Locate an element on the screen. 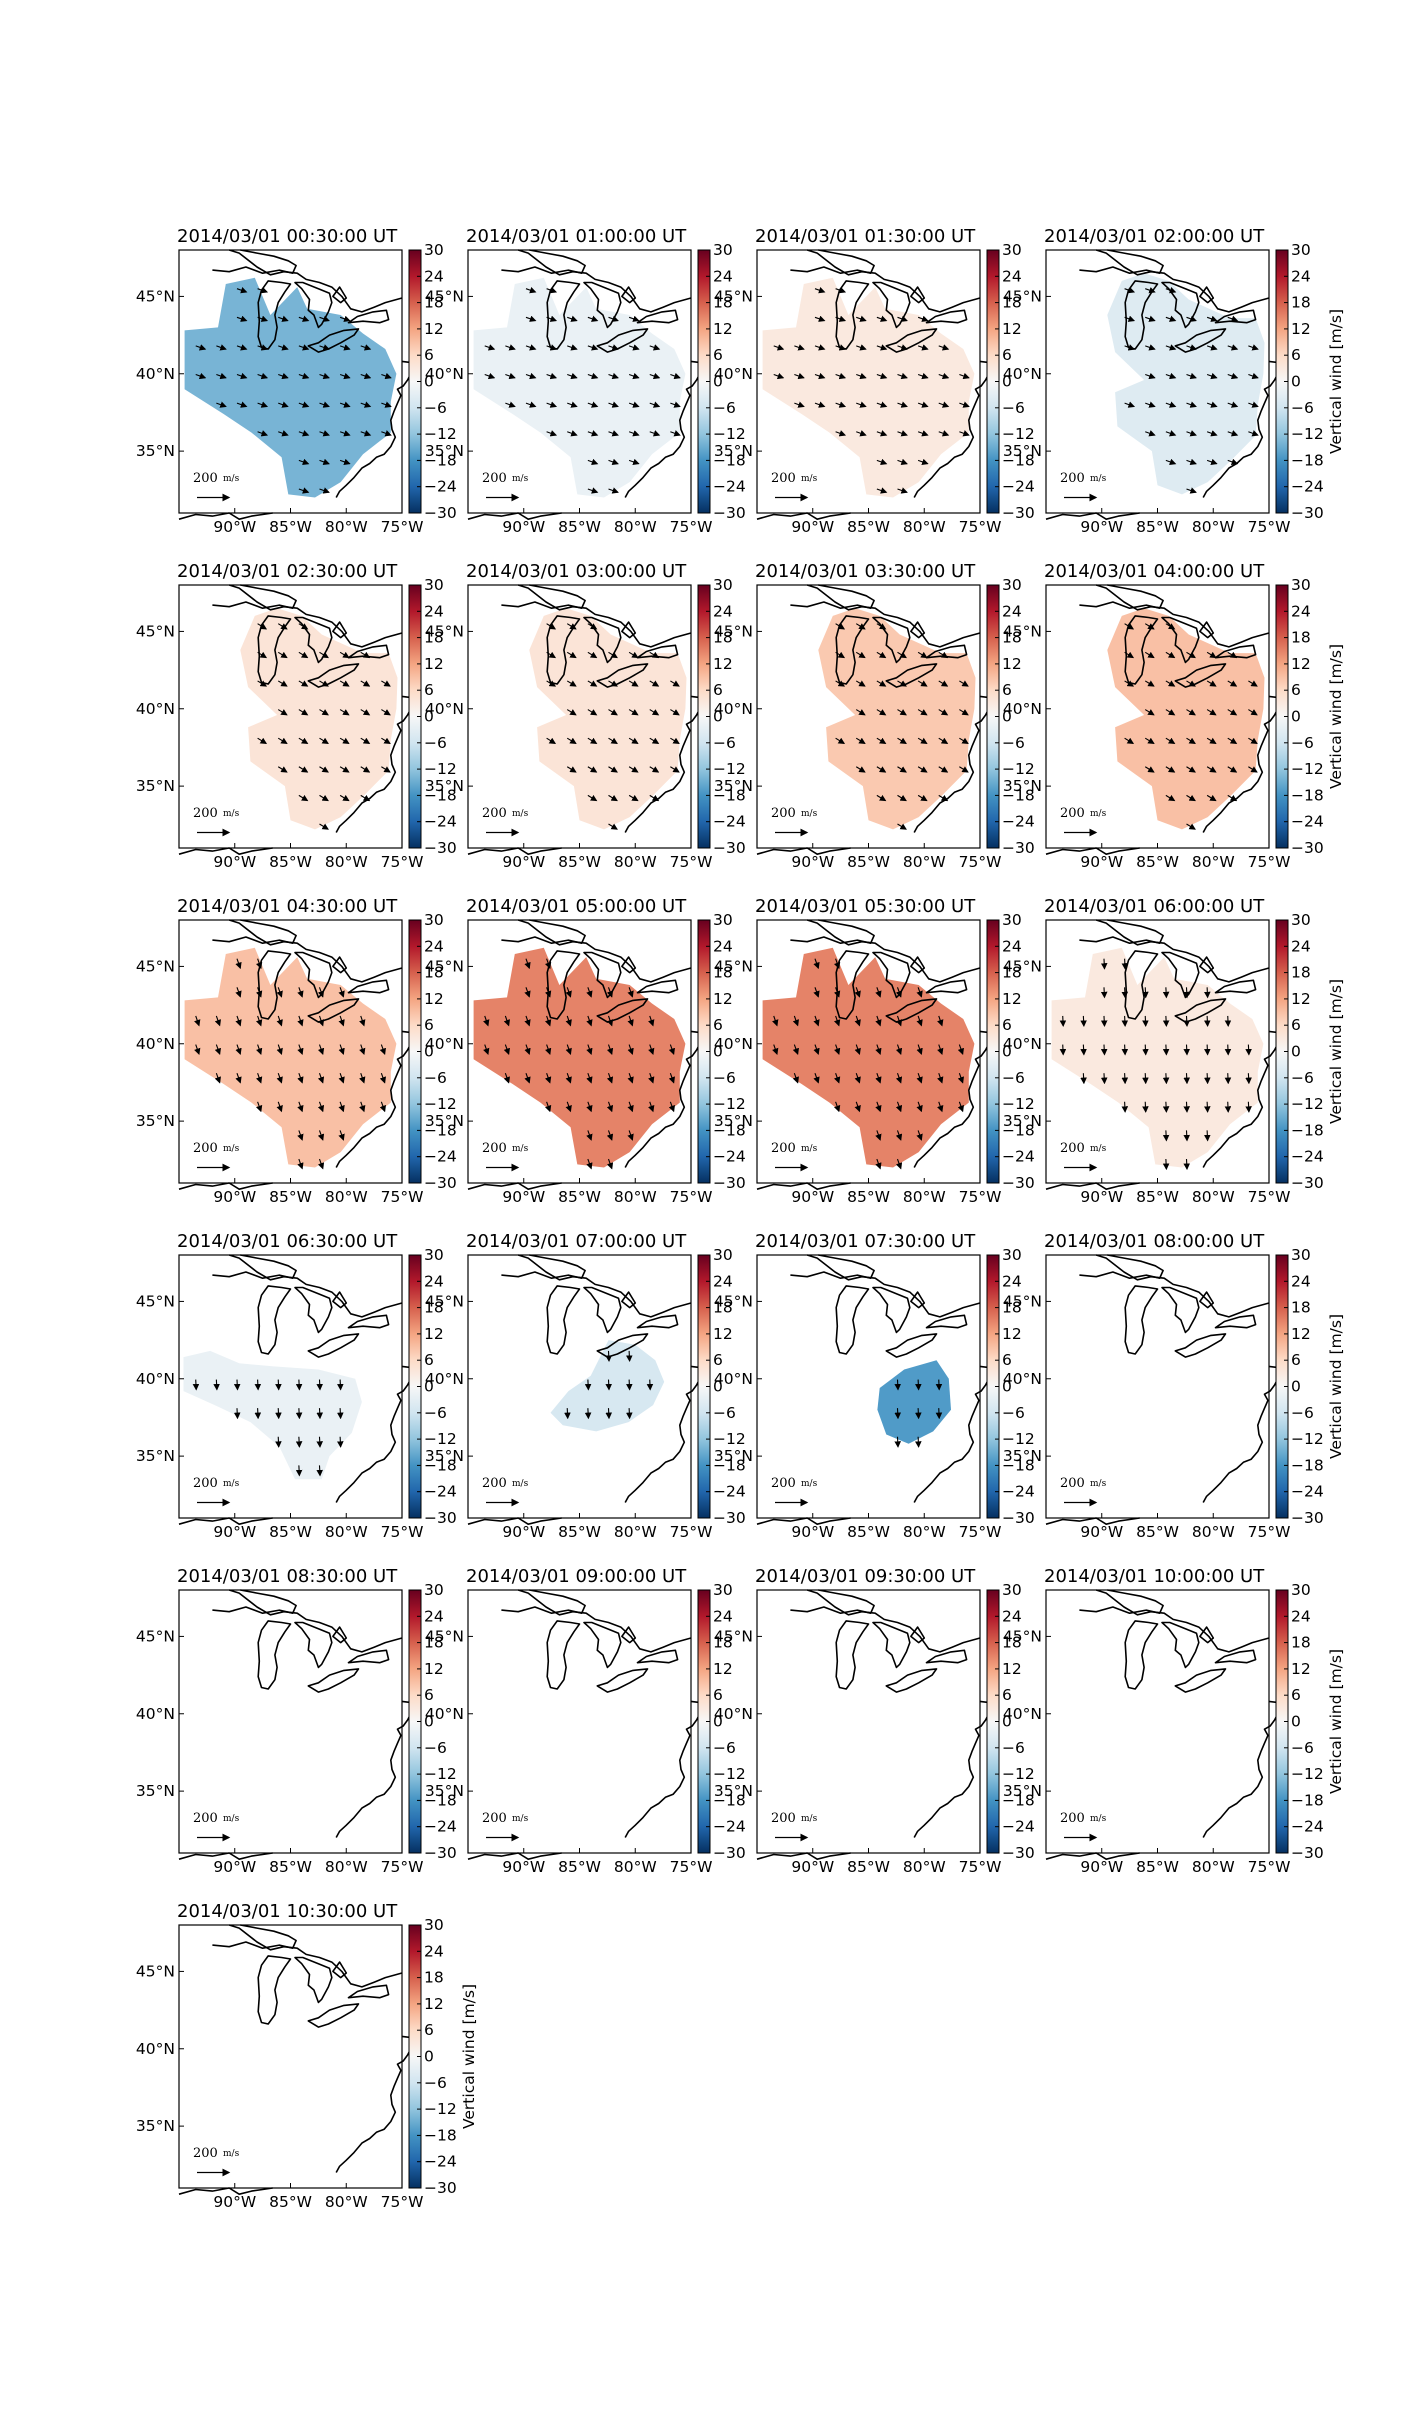 The height and width of the screenshot is (2410, 1410). colorbar-tick-label: −24 is located at coordinates (729, 1157).